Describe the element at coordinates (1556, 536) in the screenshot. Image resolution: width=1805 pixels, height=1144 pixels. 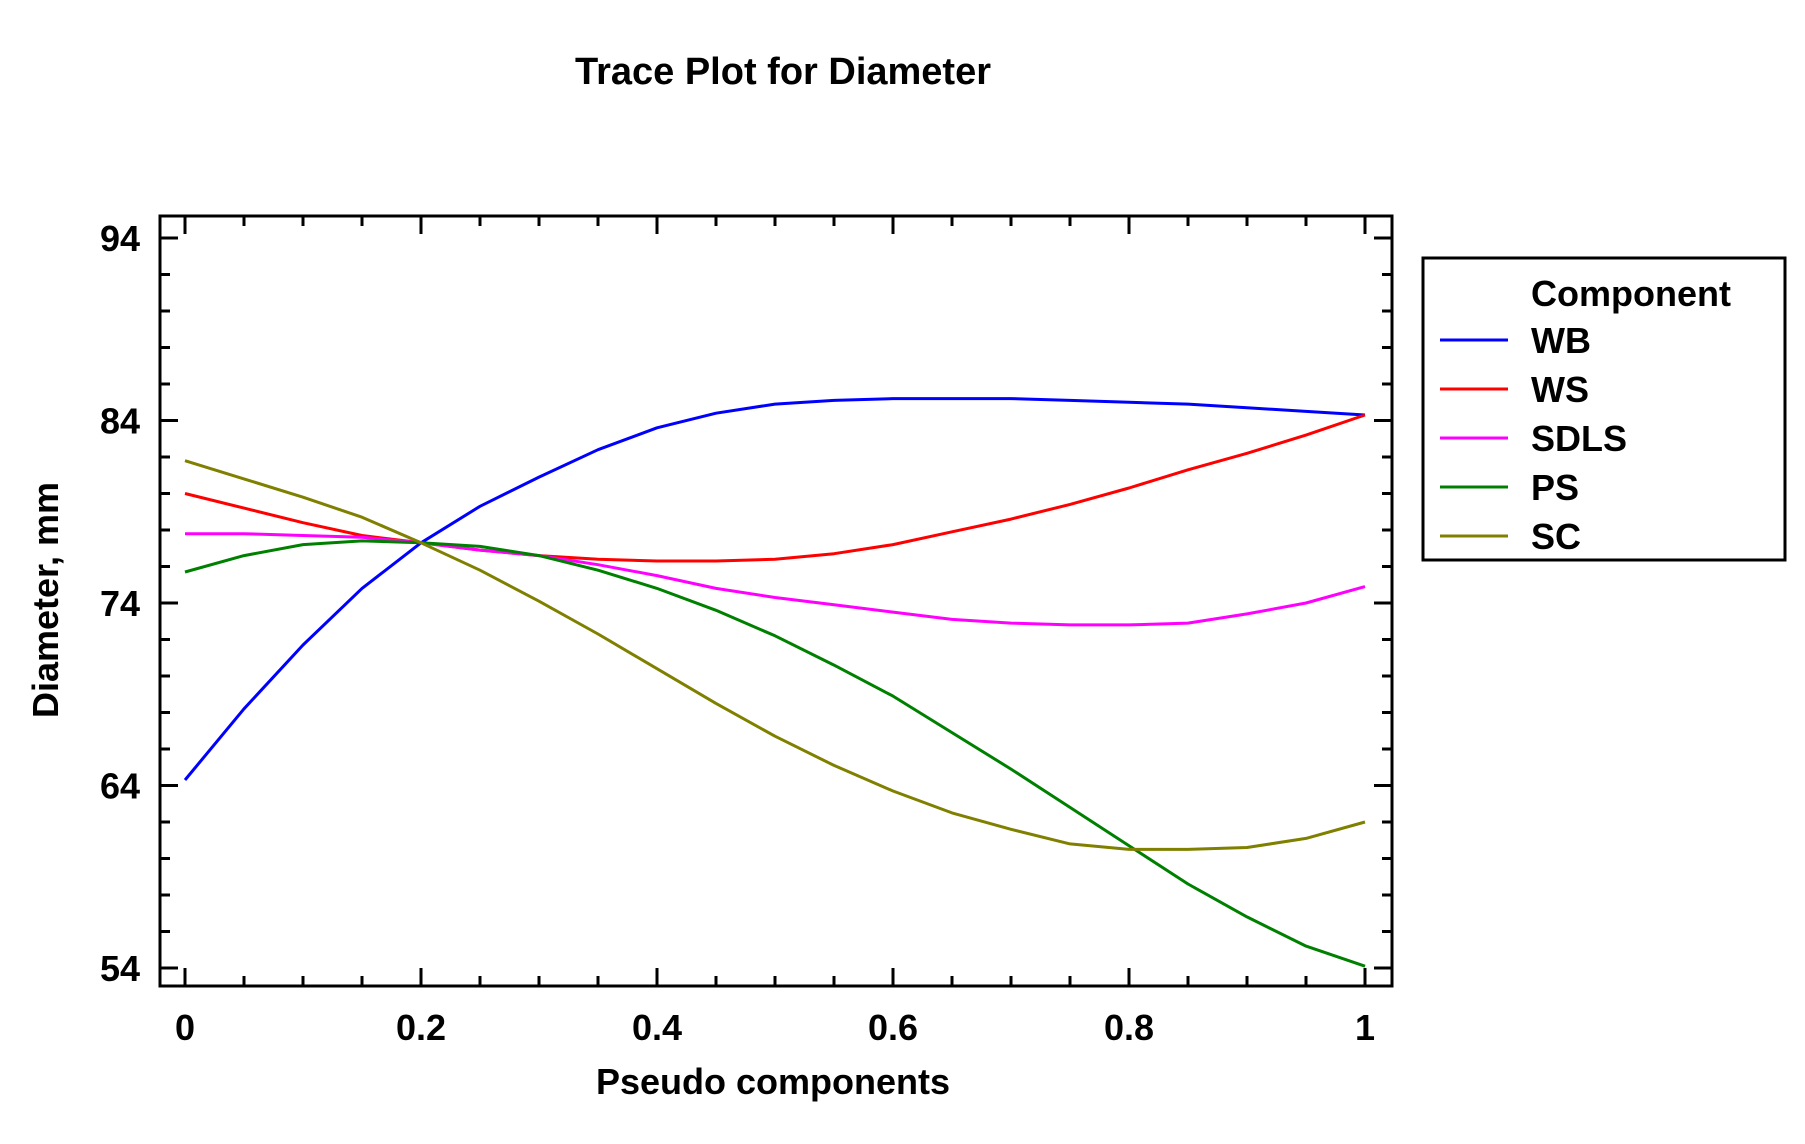
I see `legend-label-sc: SC` at that location.